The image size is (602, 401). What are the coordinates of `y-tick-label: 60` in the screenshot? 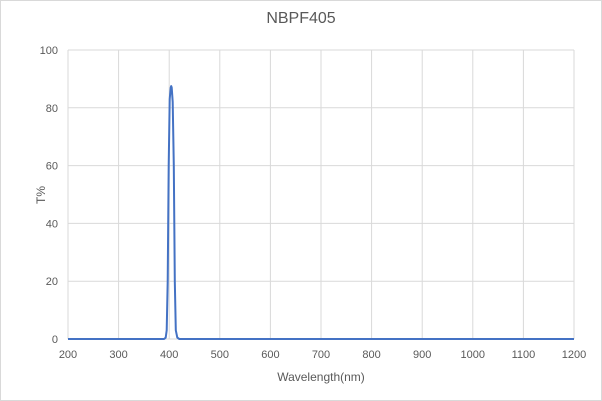 It's located at (52, 167).